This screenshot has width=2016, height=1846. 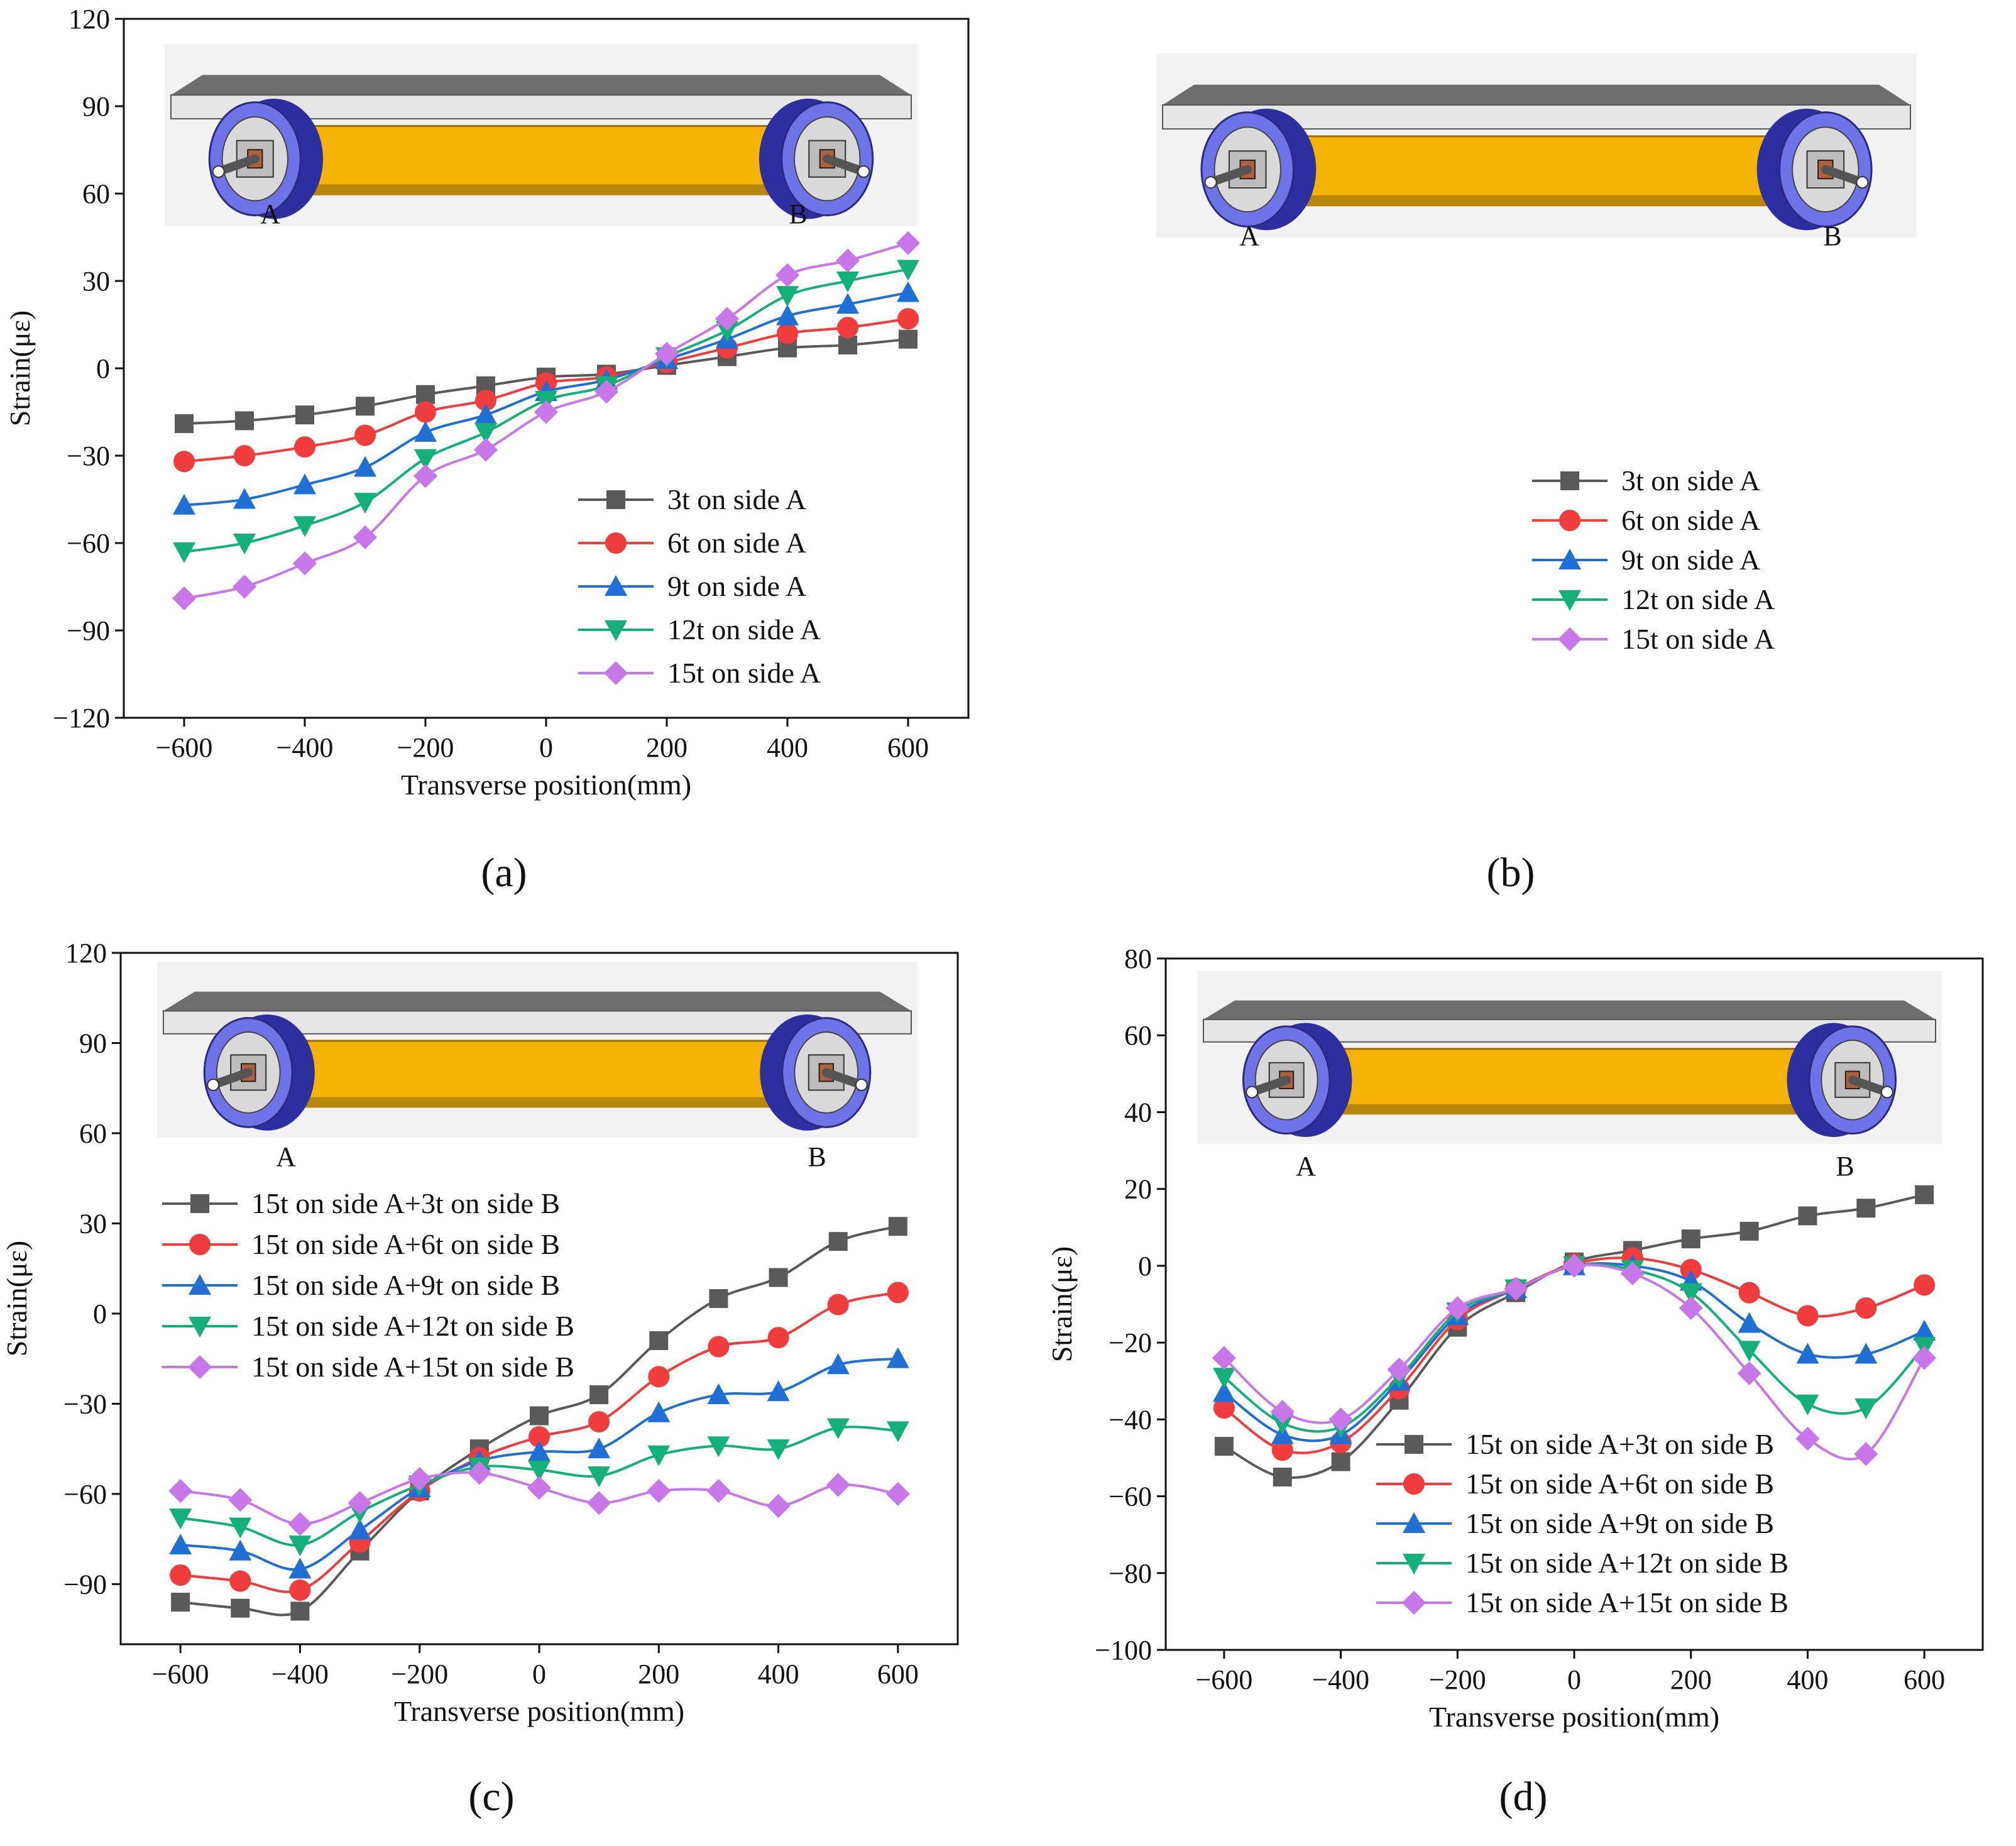 I want to click on y-tick-label: 40, so click(x=1138, y=1112).